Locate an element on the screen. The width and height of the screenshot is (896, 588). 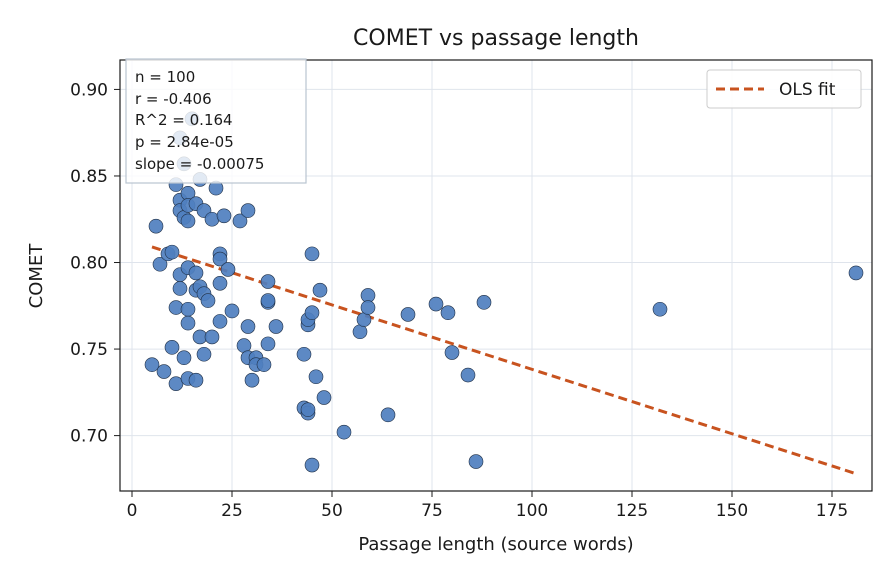
y-tick-label: 0.75 is located at coordinates (89, 350).